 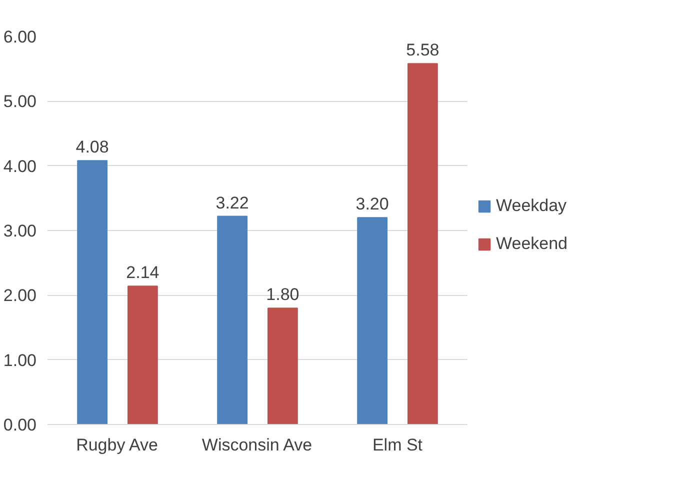 What do you see at coordinates (372, 204) in the screenshot?
I see `data-label: 3.20` at bounding box center [372, 204].